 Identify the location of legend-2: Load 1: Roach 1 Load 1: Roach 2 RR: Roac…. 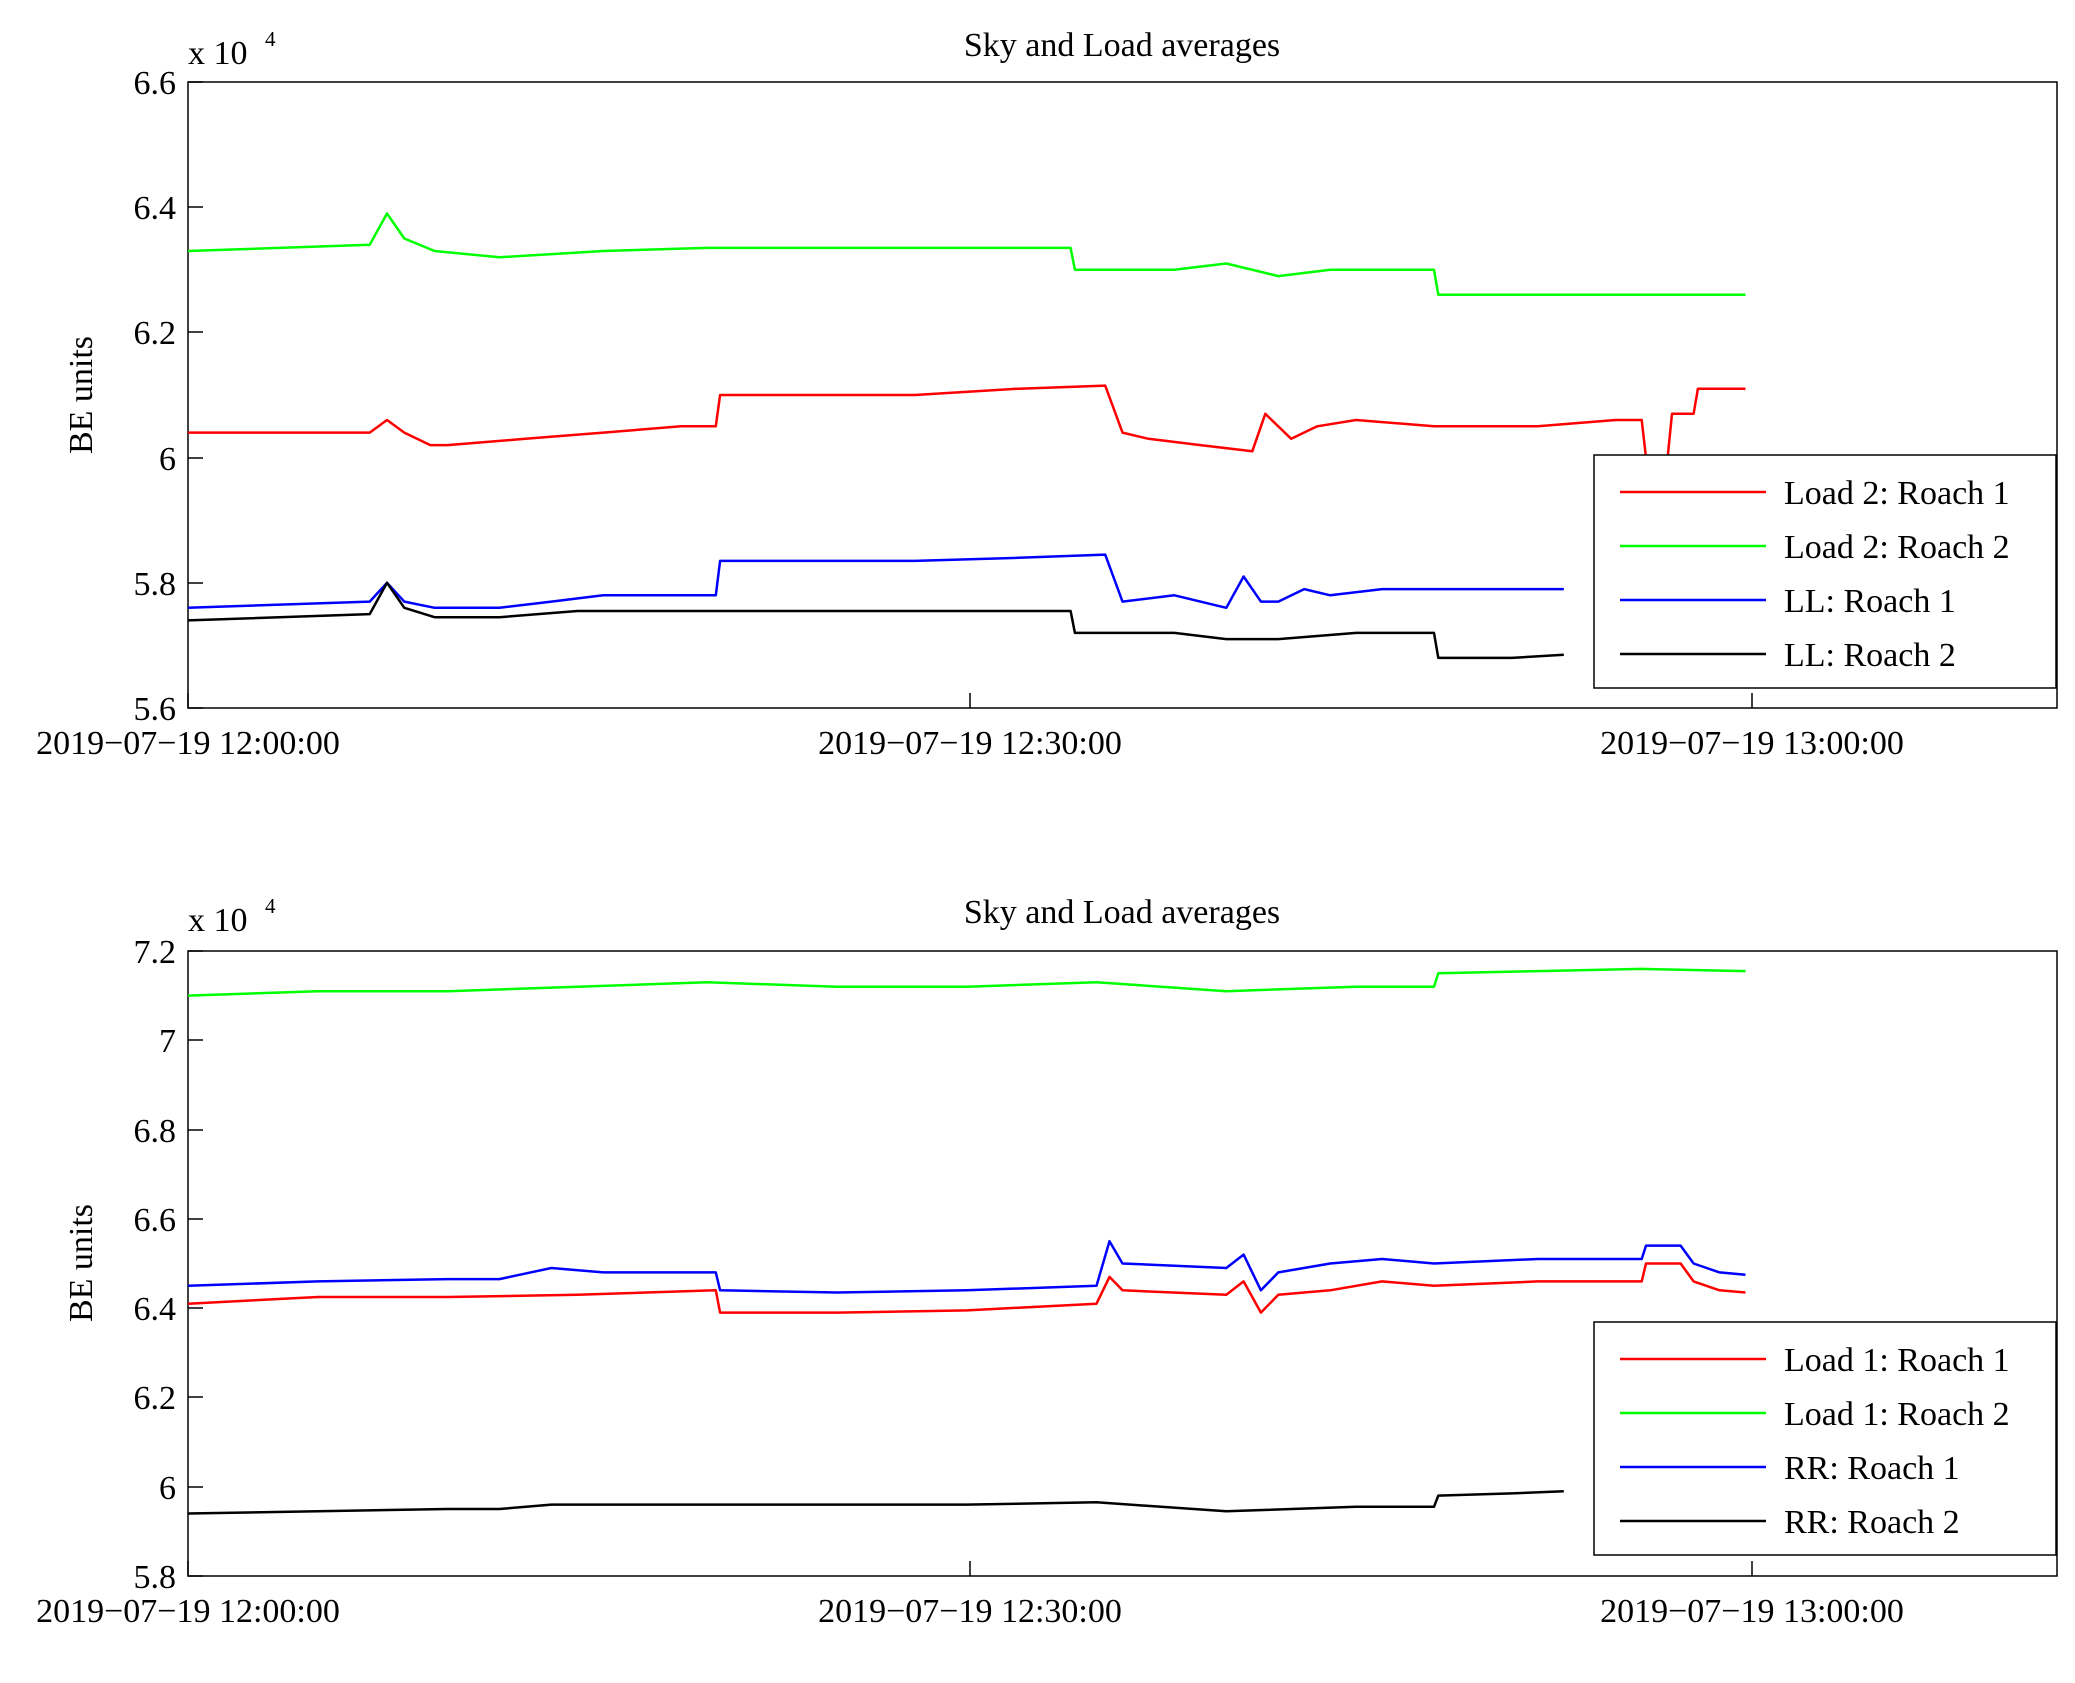
(1825, 1438).